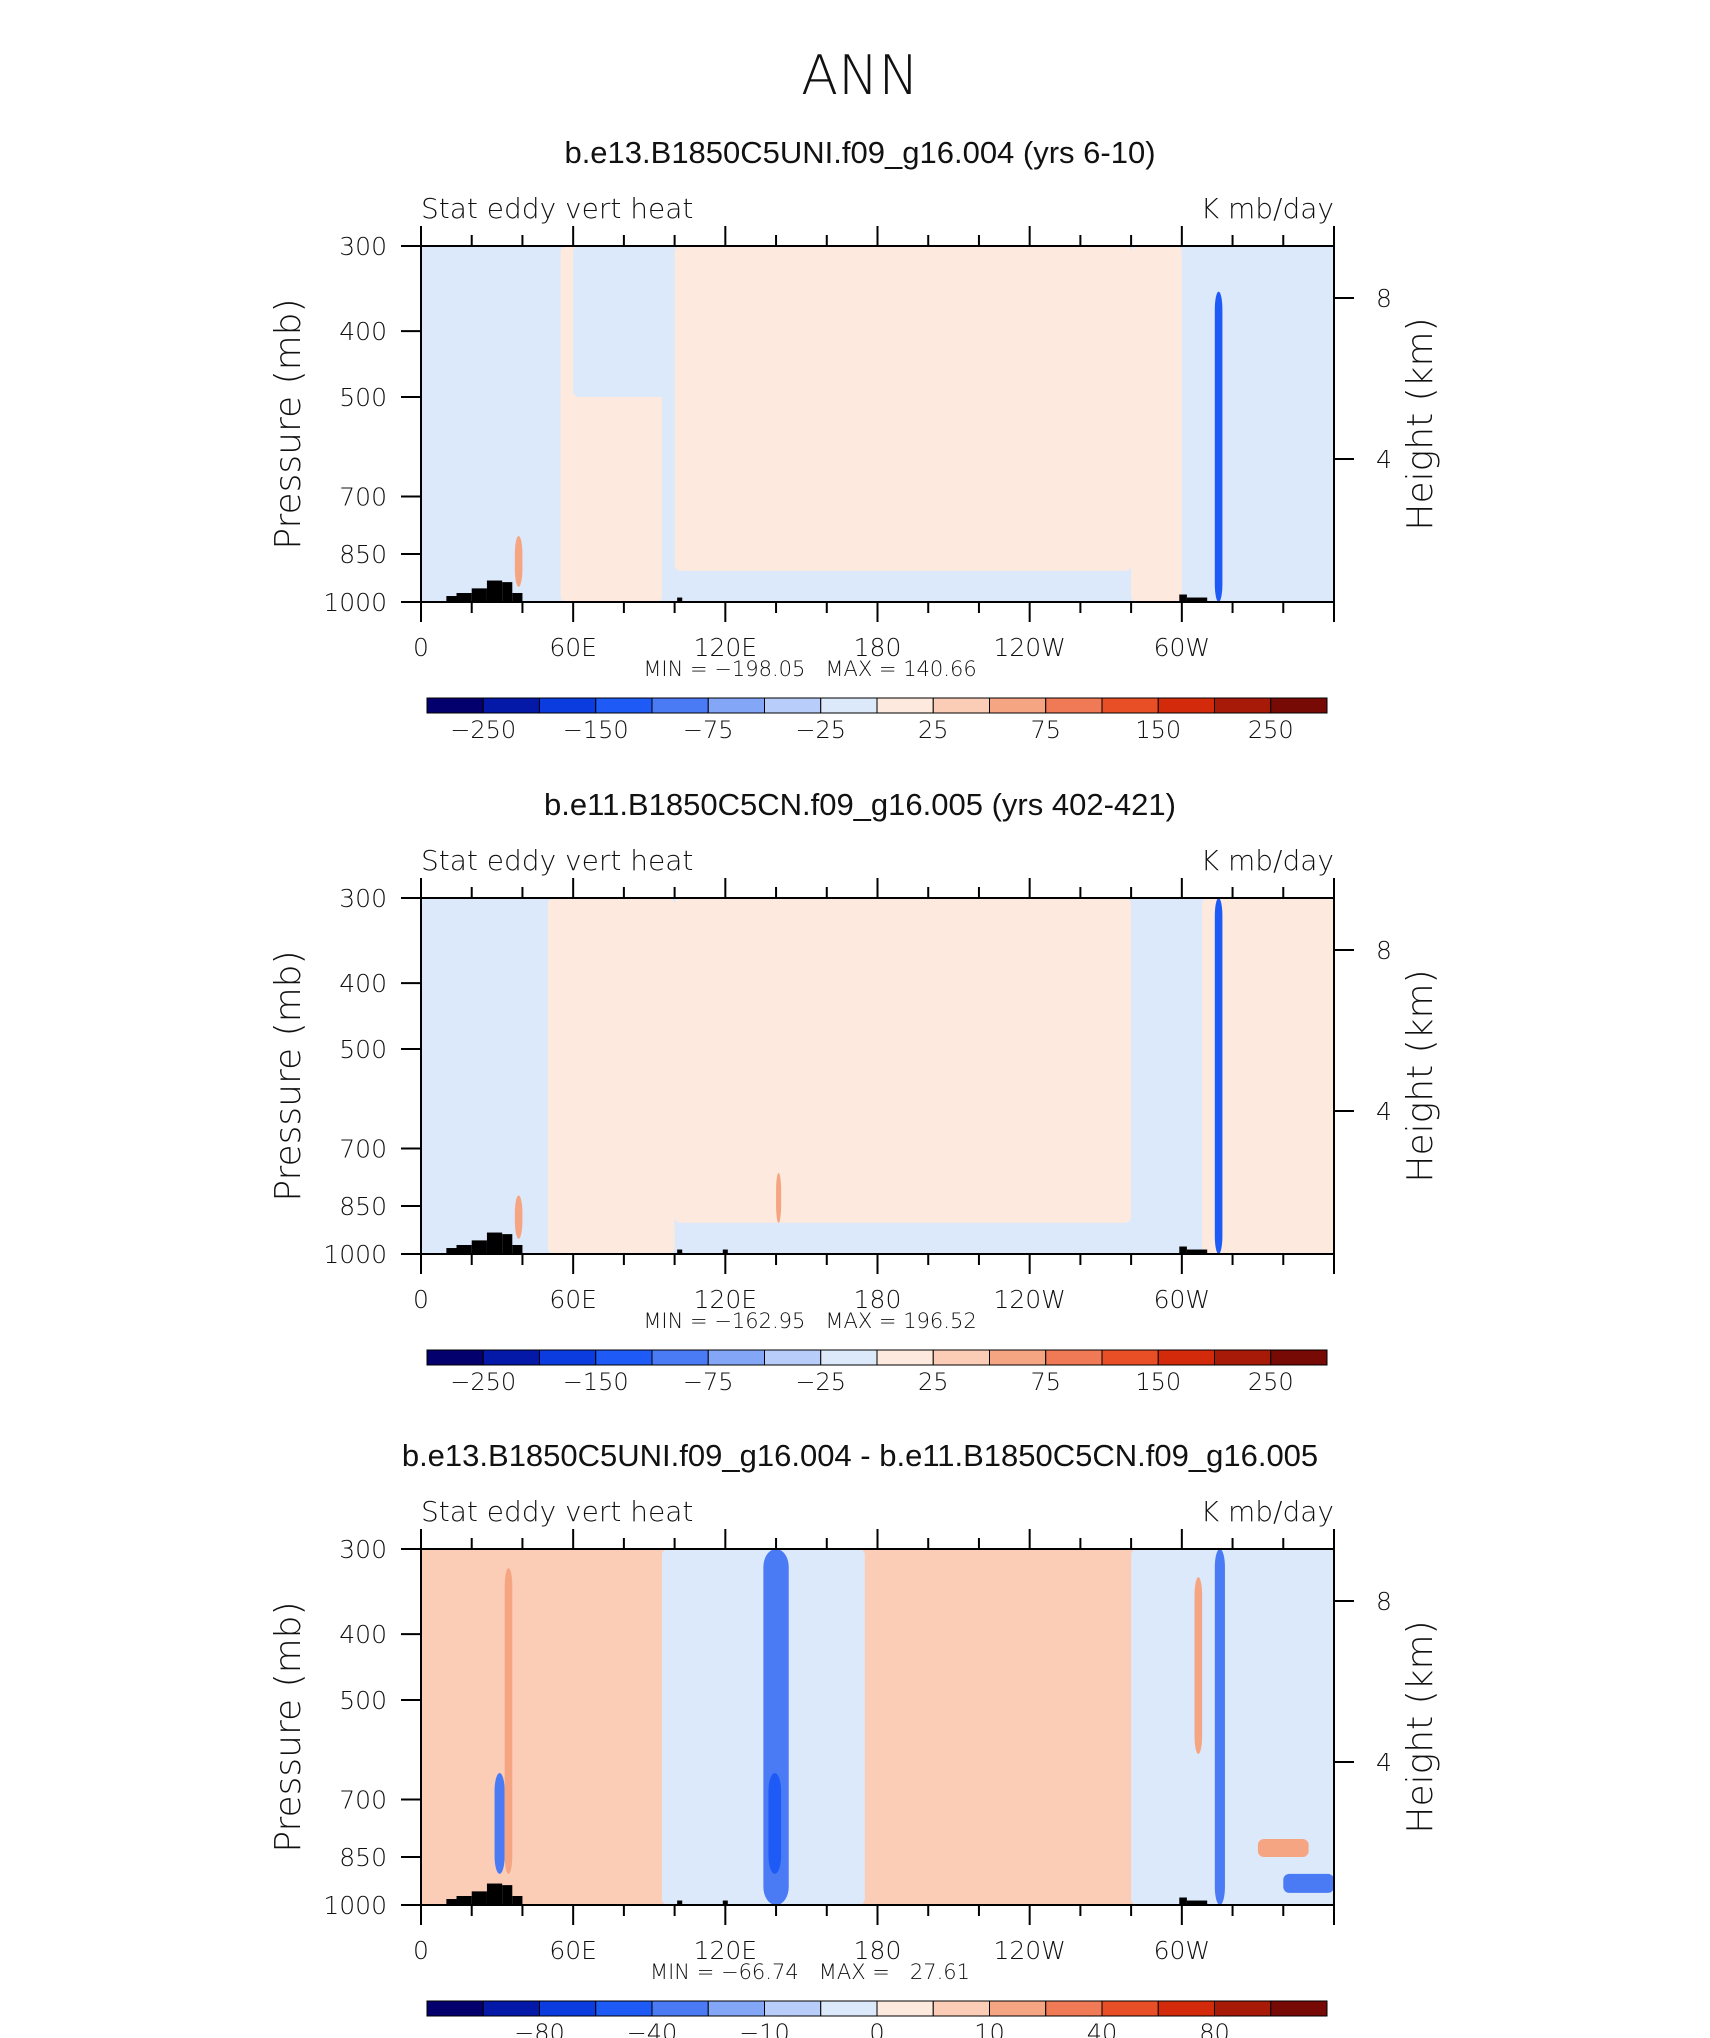 Image resolution: width=1710 pixels, height=2038 pixels. Describe the element at coordinates (877, 720) in the screenshot. I see `colorbar: −250 −150 −75 −25 25 75 150 250` at that location.